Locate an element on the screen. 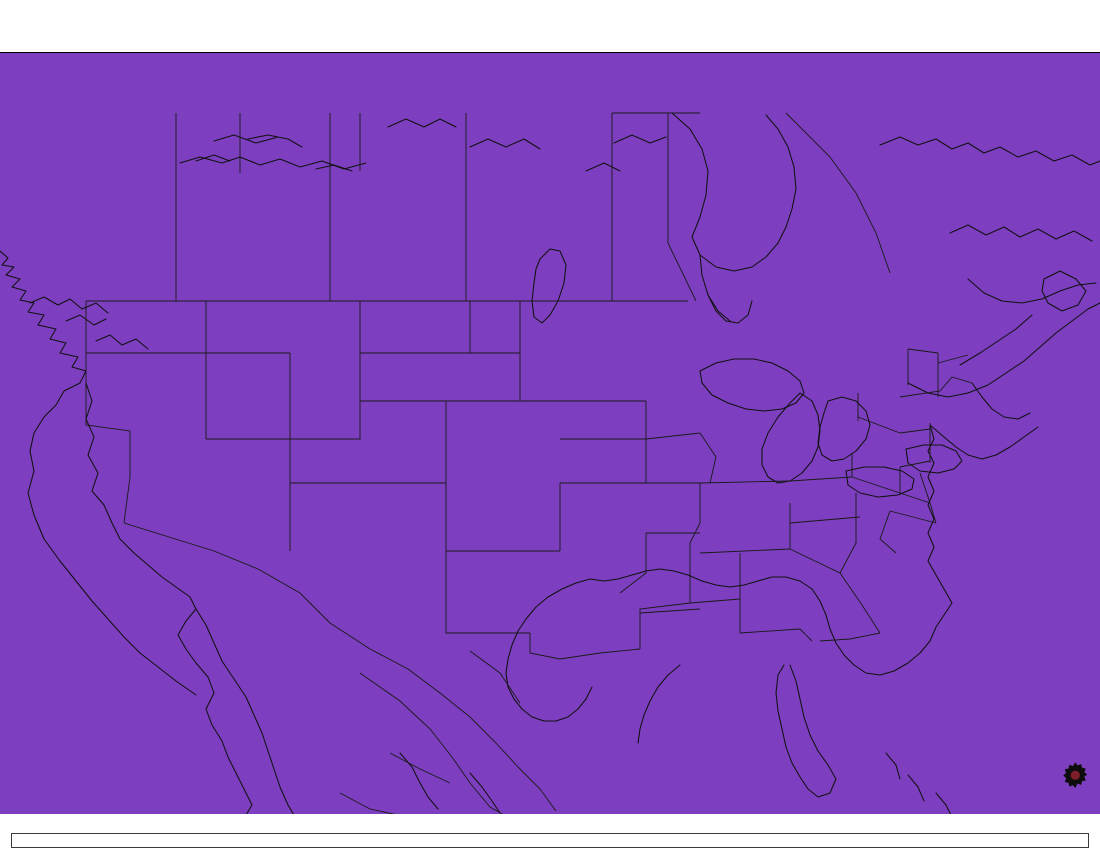  header is located at coordinates (550, 26).